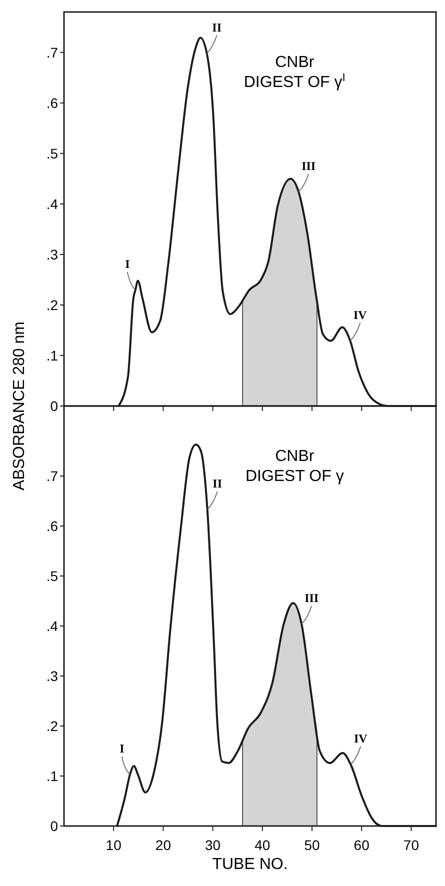 The height and width of the screenshot is (886, 445). Describe the element at coordinates (362, 845) in the screenshot. I see `x-tick-label: 60` at that location.